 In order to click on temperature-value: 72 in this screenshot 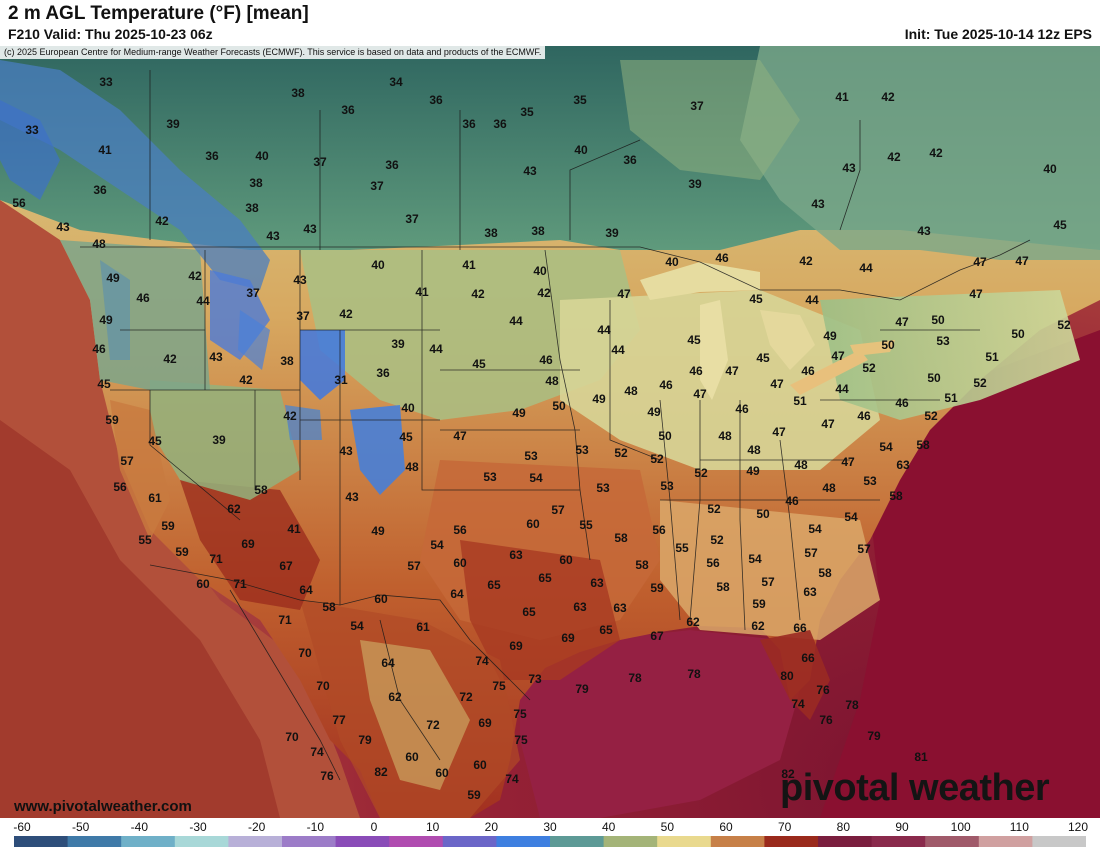, I will do `click(433, 725)`.